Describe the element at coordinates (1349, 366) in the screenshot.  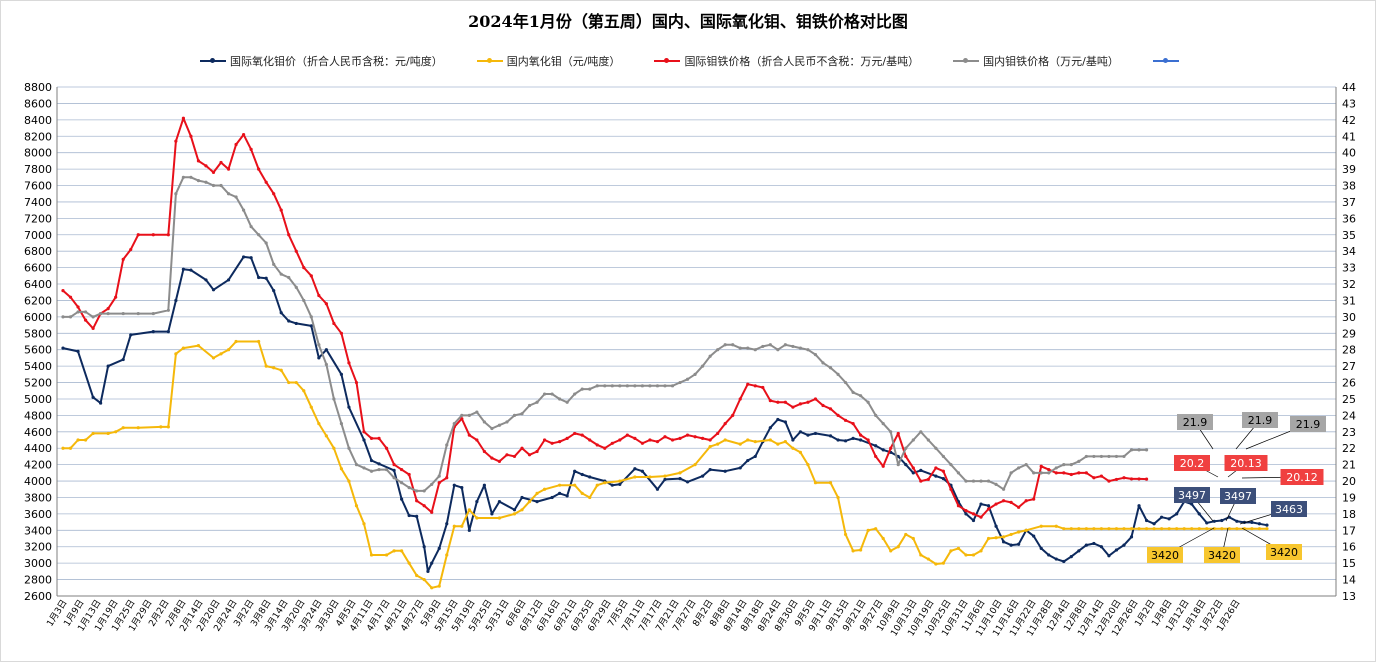
I see `y-right-tick-label: 27` at that location.